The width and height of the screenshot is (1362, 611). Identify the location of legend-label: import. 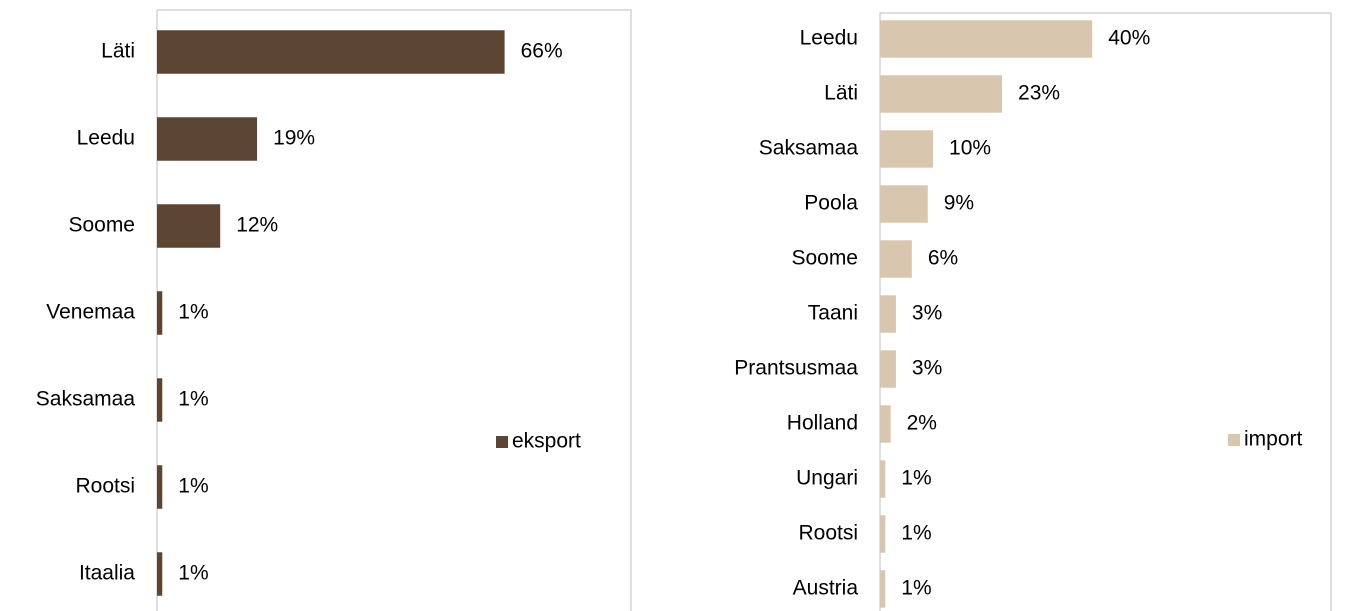
(1273, 439).